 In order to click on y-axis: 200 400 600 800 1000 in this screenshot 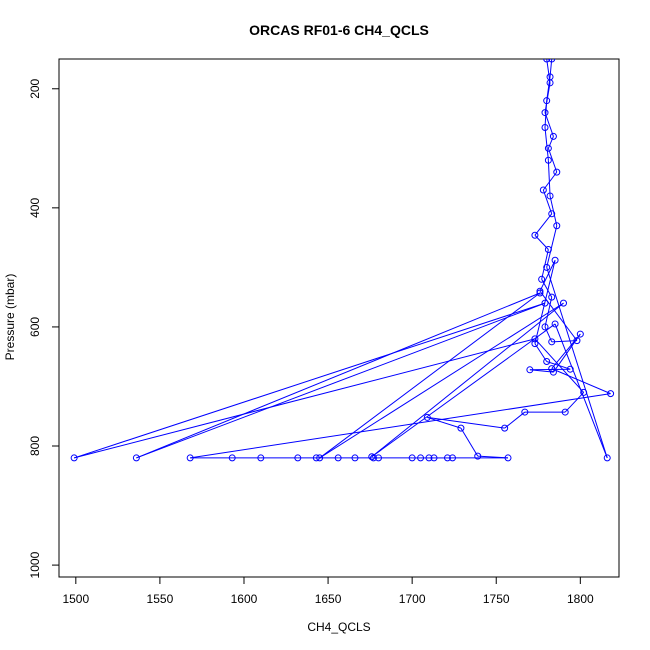, I will do `click(44, 328)`.